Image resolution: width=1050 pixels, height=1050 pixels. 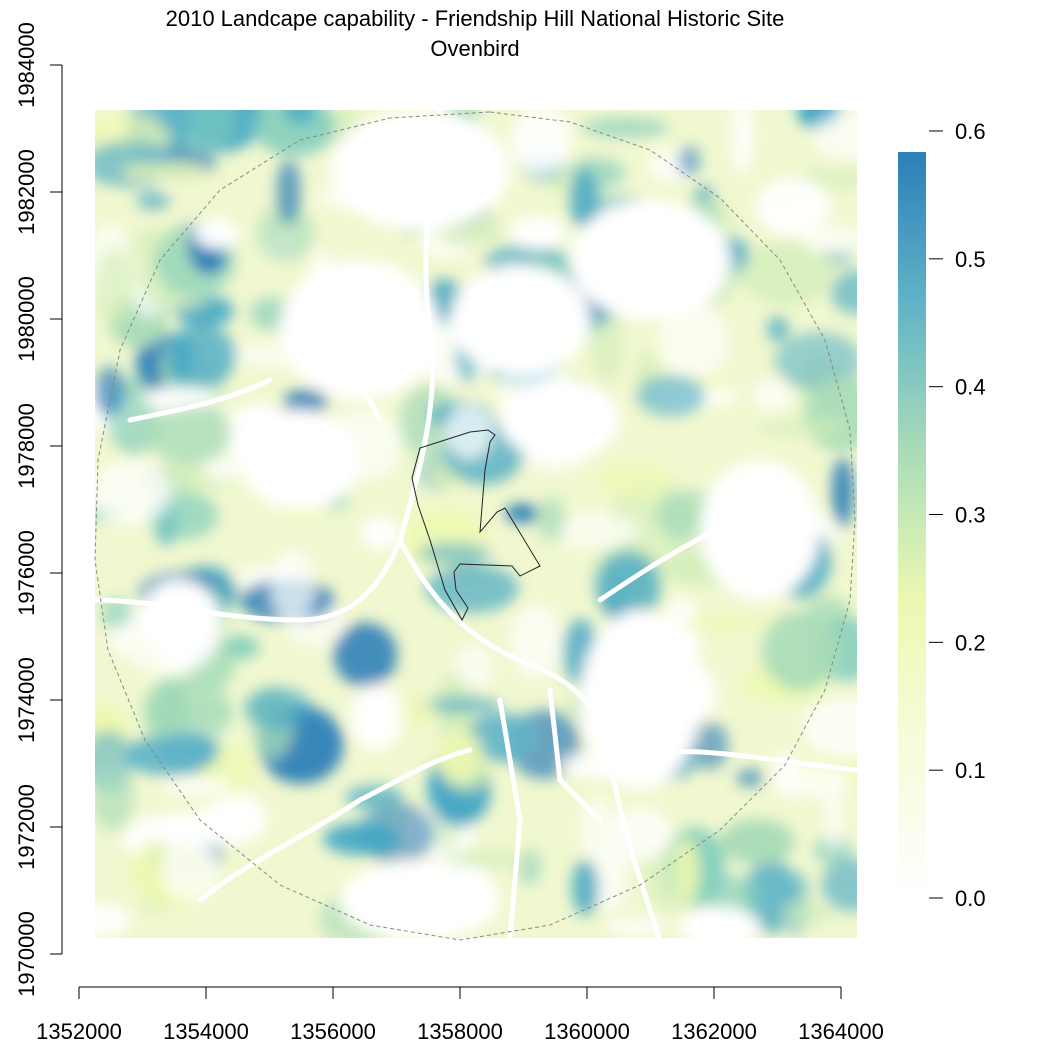 I want to click on park-boundary, so click(x=476, y=525).